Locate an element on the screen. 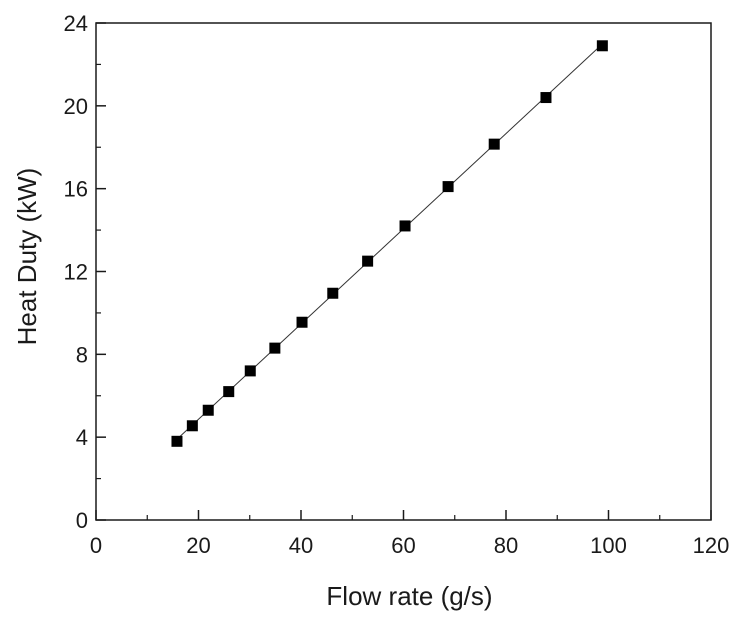  y-tick-label: 8 is located at coordinates (82, 354).